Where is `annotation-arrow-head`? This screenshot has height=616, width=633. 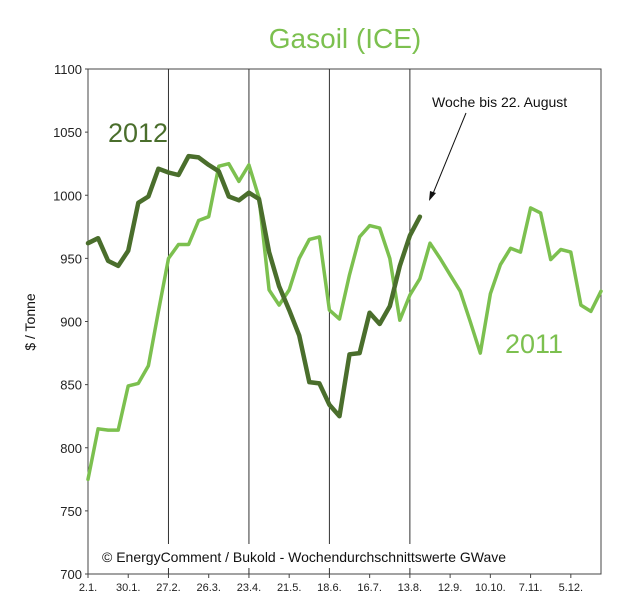
annotation-arrow-head is located at coordinates (432, 196).